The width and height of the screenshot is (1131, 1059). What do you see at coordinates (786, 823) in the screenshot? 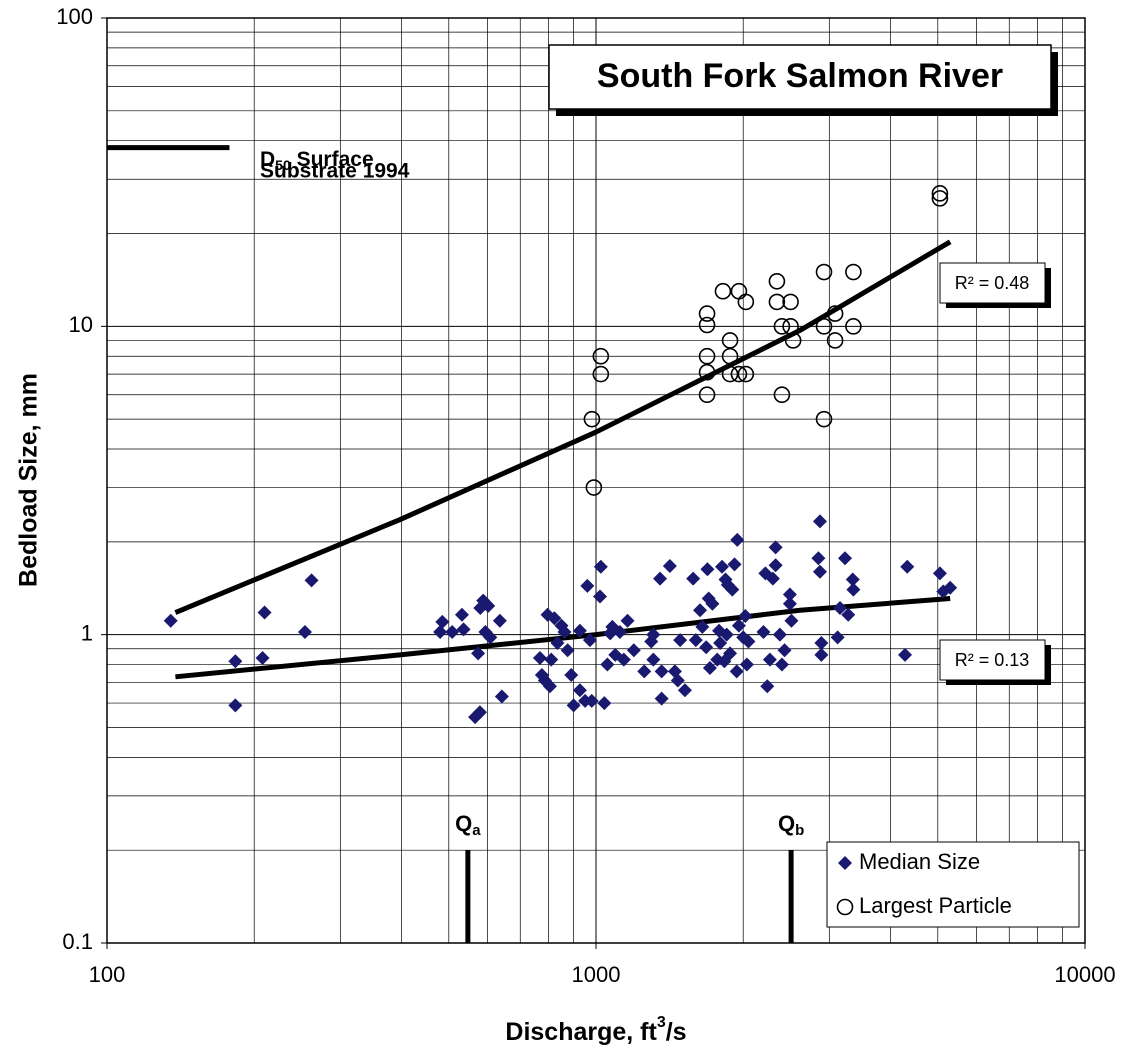
I see `discharge-marker-label-main: Q` at bounding box center [786, 823].